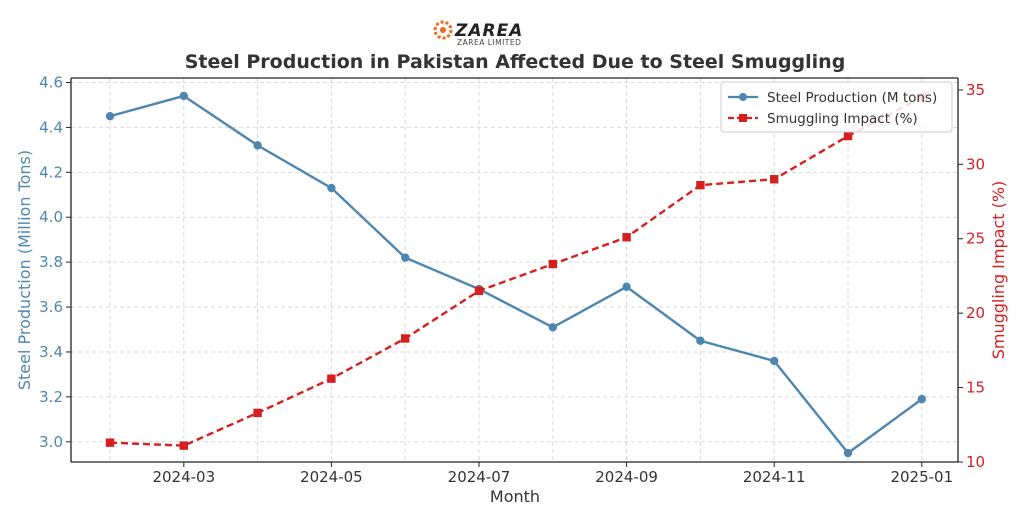  What do you see at coordinates (743, 97) in the screenshot?
I see `legend-marker-production` at bounding box center [743, 97].